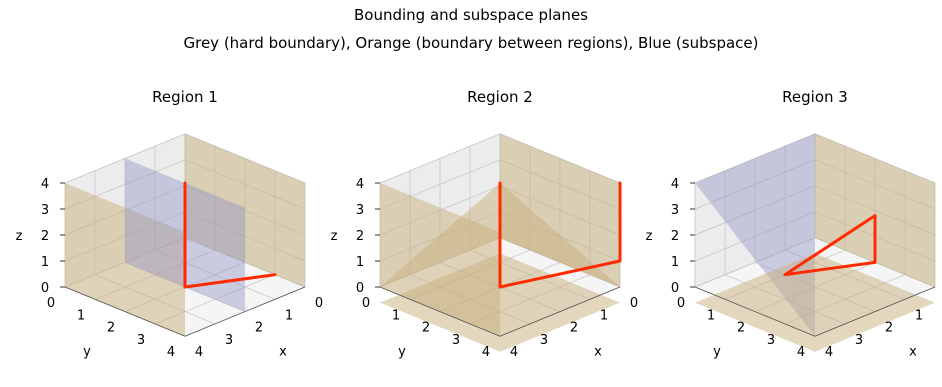  I want to click on figure-title: Bounding and subspace planes, so click(470, 15).